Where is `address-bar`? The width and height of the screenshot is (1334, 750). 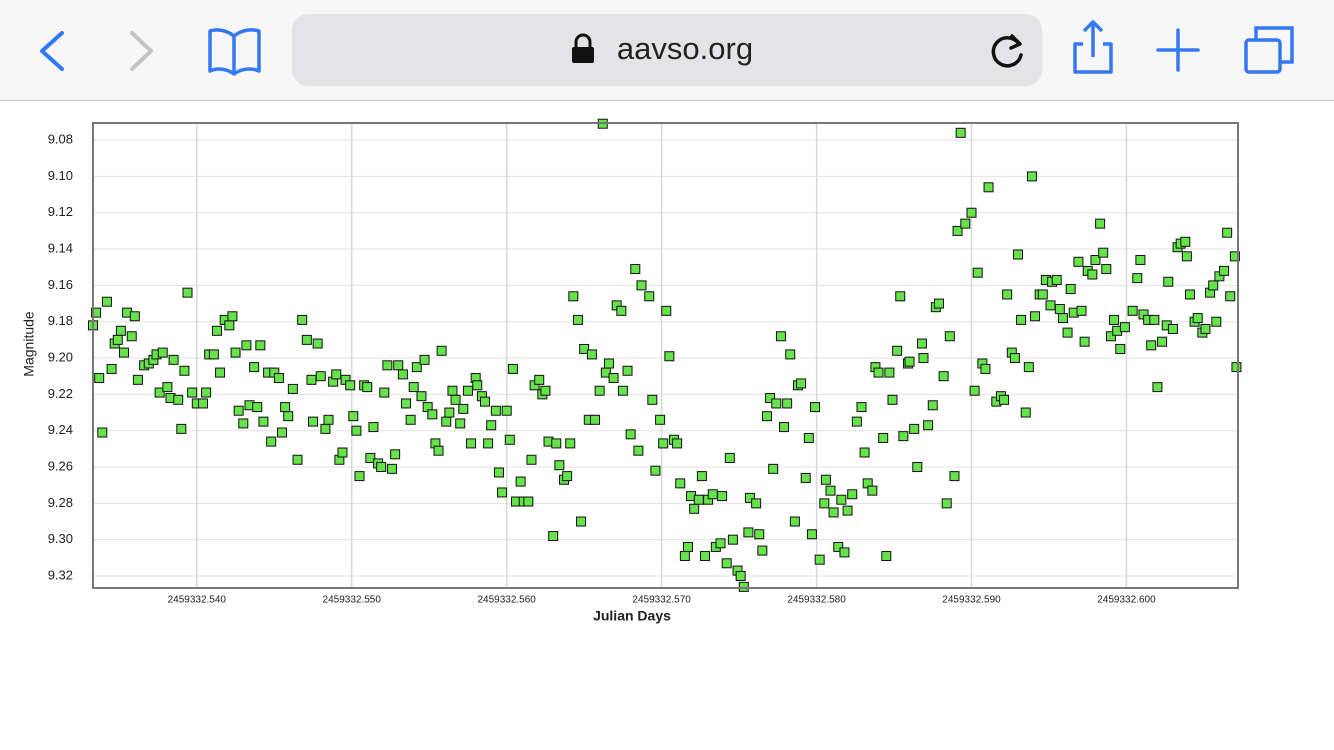 address-bar is located at coordinates (667, 50).